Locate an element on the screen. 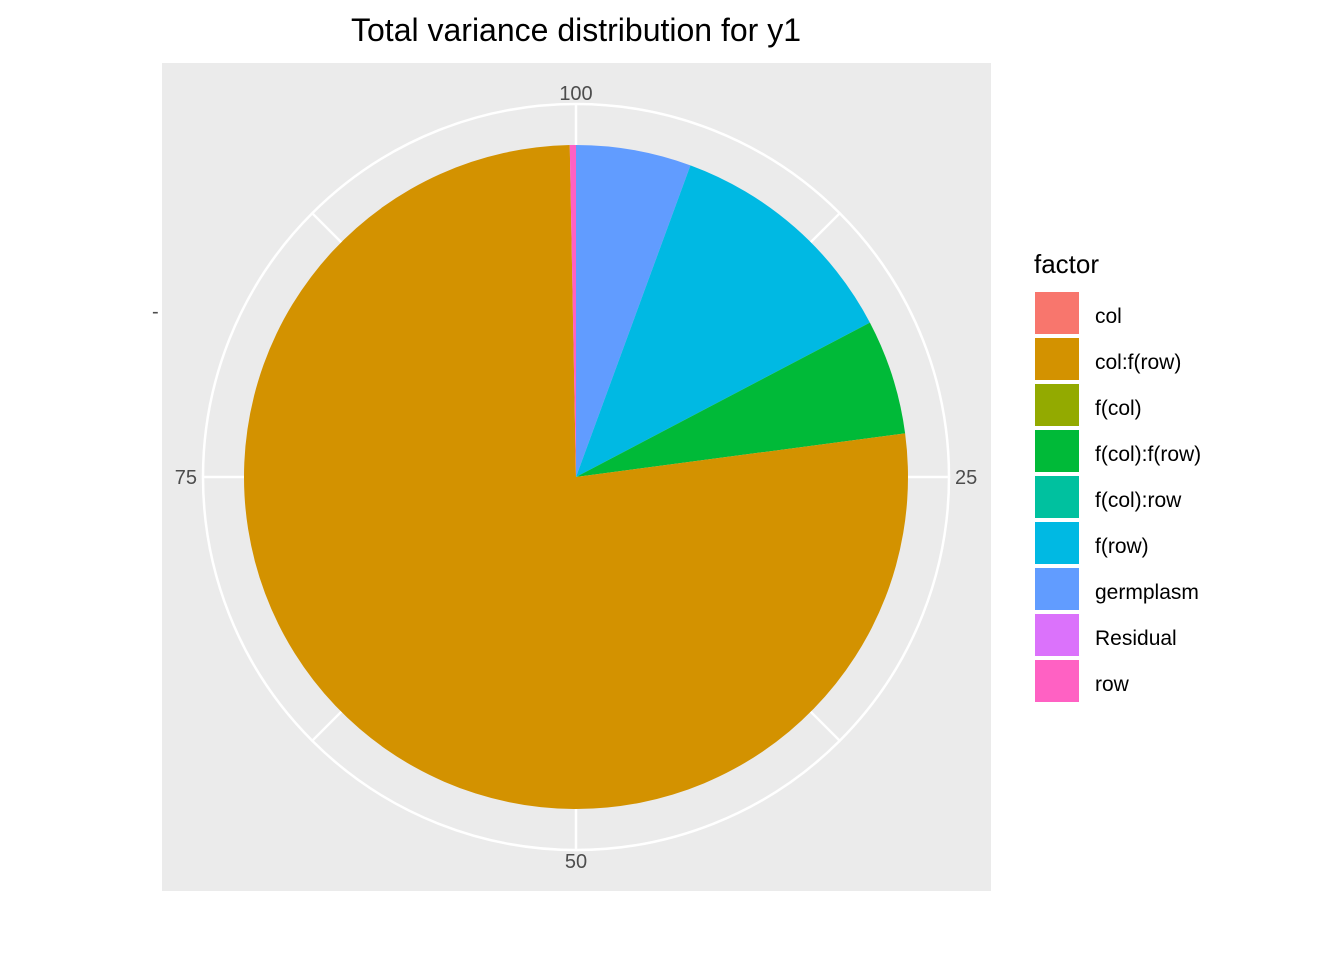  legend-label: col is located at coordinates (1108, 316).